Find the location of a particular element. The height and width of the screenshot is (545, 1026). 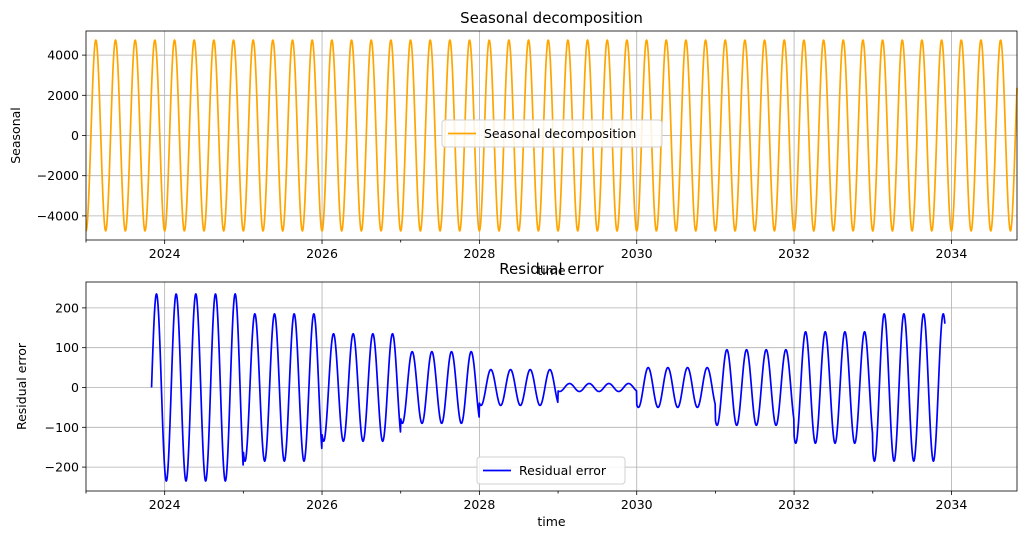

legend: Residual error is located at coordinates (551, 470).